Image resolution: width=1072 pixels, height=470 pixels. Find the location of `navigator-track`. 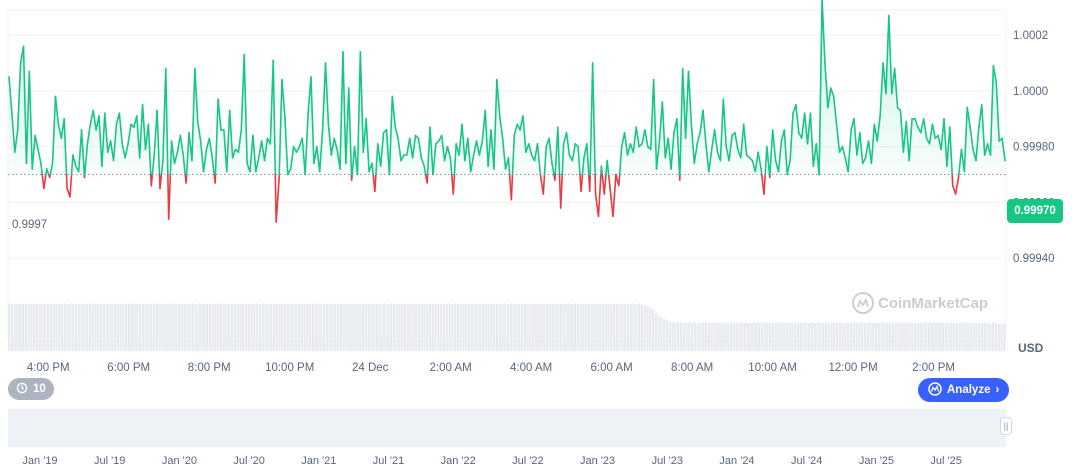

navigator-track is located at coordinates (507, 428).